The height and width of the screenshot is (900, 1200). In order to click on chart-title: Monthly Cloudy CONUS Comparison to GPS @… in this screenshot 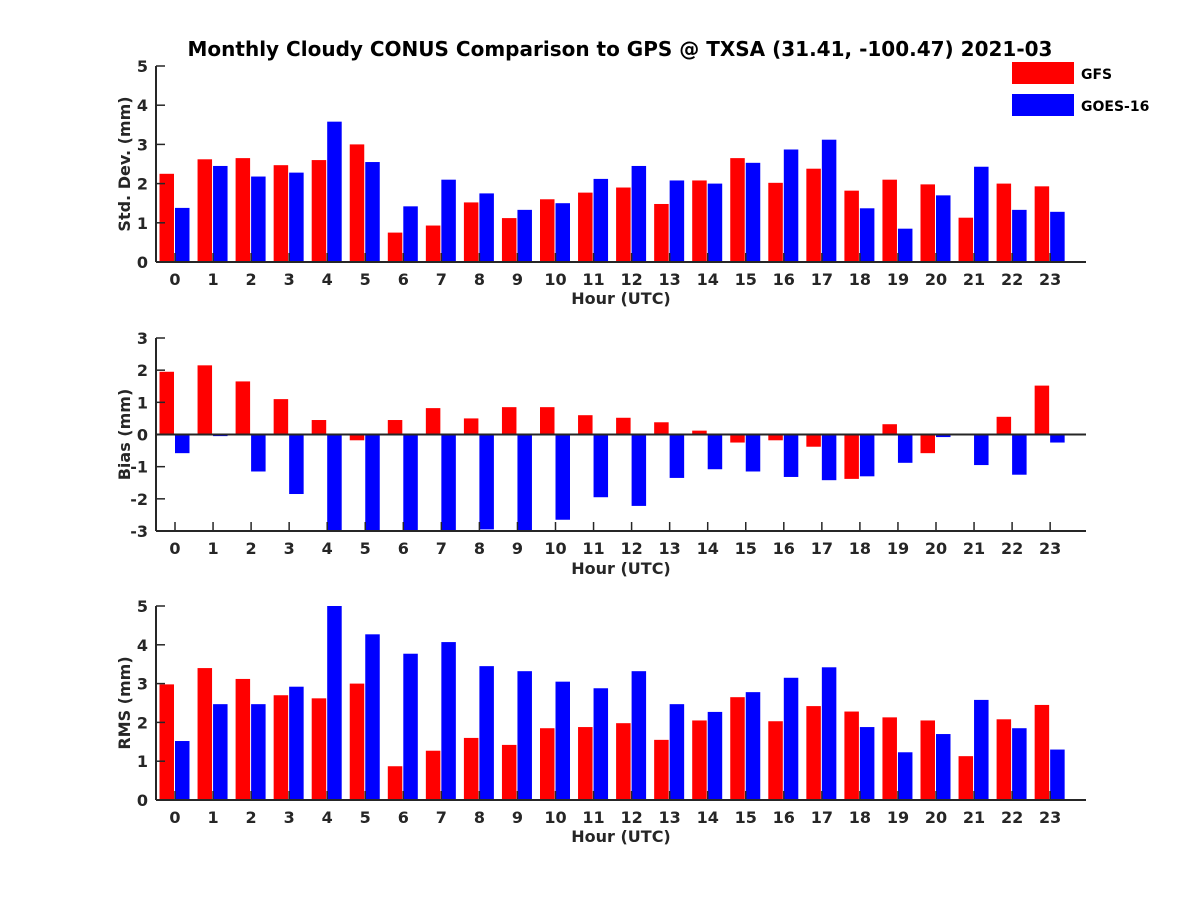, I will do `click(620, 49)`.